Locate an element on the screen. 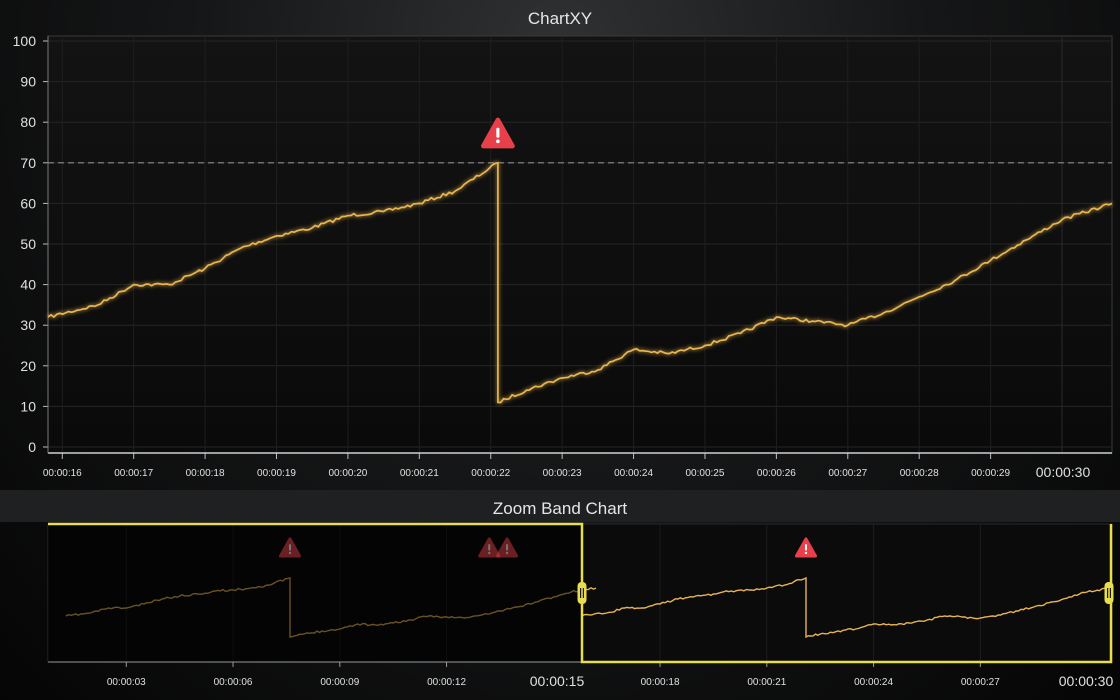 The height and width of the screenshot is (700, 1120). zoom-x-major-label-1: 00:00:15 is located at coordinates (557, 681).